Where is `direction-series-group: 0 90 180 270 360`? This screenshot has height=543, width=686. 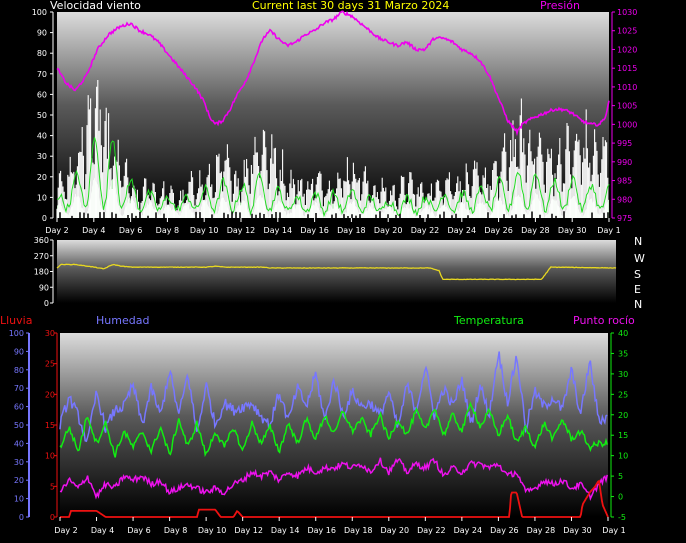
direction-series-group: 0 90 180 270 360 is located at coordinates (325, 272).